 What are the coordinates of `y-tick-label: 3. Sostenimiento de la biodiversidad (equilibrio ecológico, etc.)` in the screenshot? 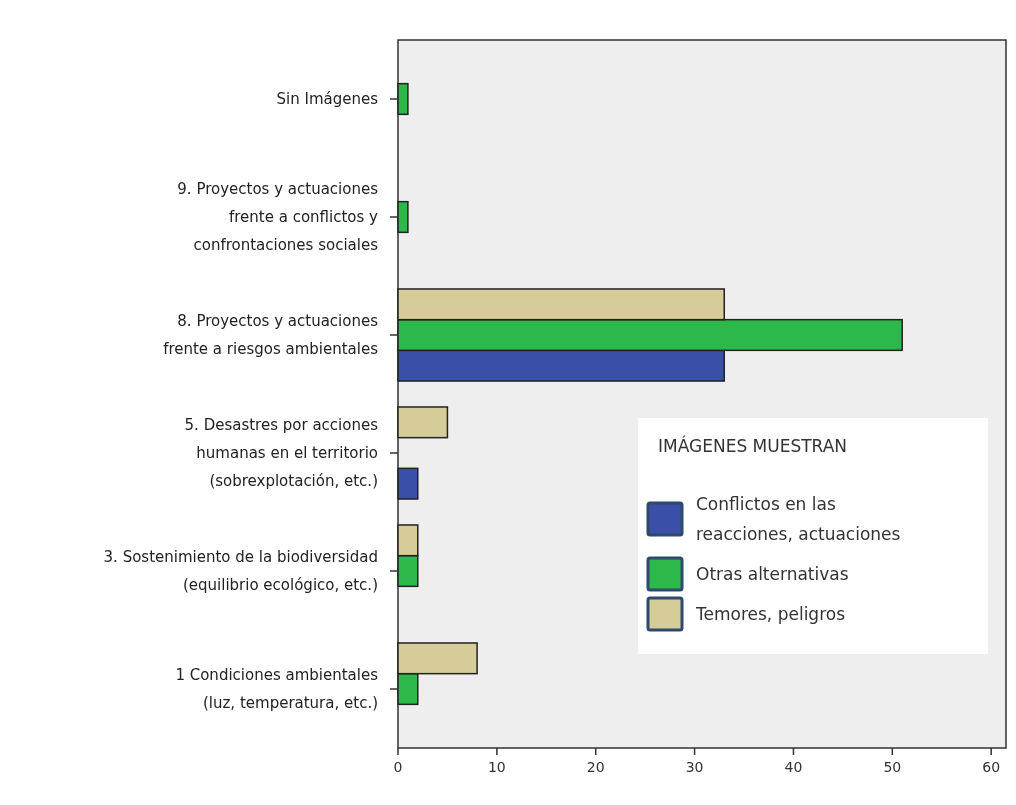 It's located at (240, 571).